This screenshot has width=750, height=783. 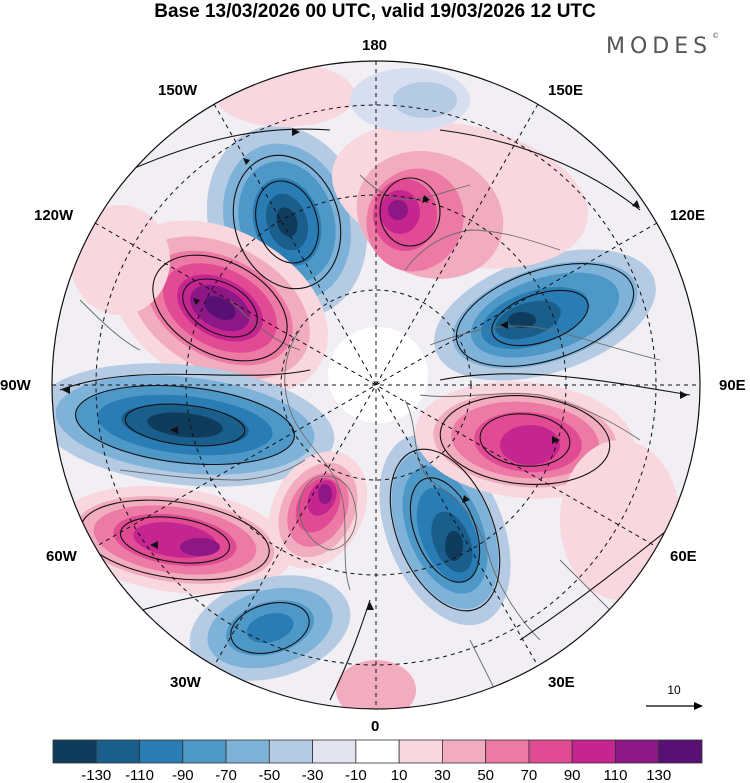 I want to click on anomaly-high-siberia, so click(x=525, y=440).